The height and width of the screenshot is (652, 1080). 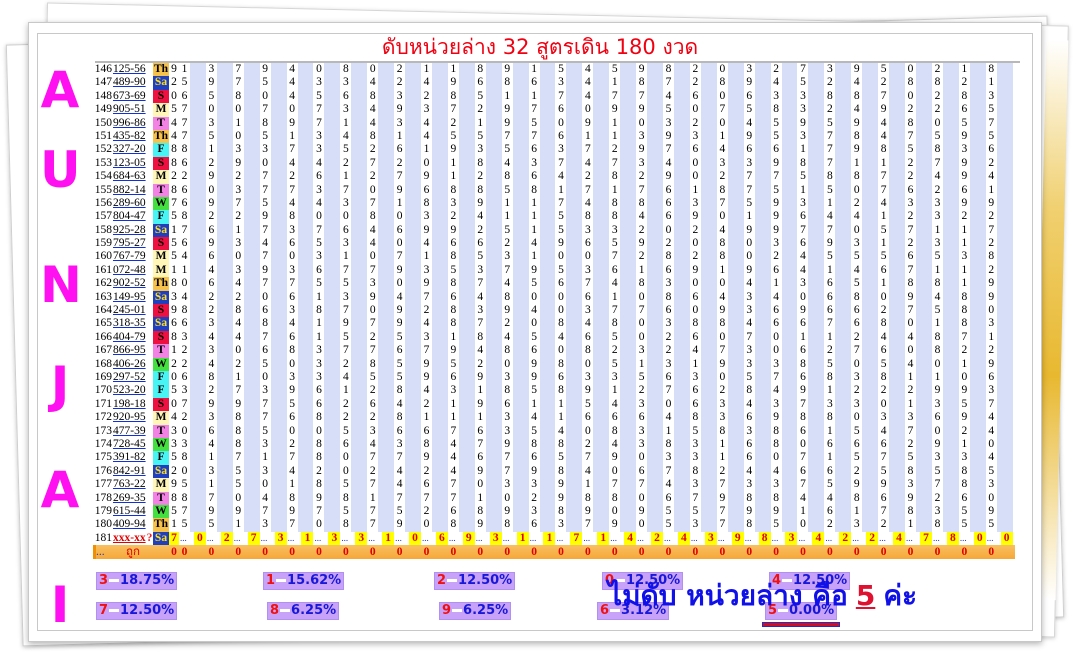 What do you see at coordinates (129, 162) in the screenshot?
I see `result-link: 123-05` at bounding box center [129, 162].